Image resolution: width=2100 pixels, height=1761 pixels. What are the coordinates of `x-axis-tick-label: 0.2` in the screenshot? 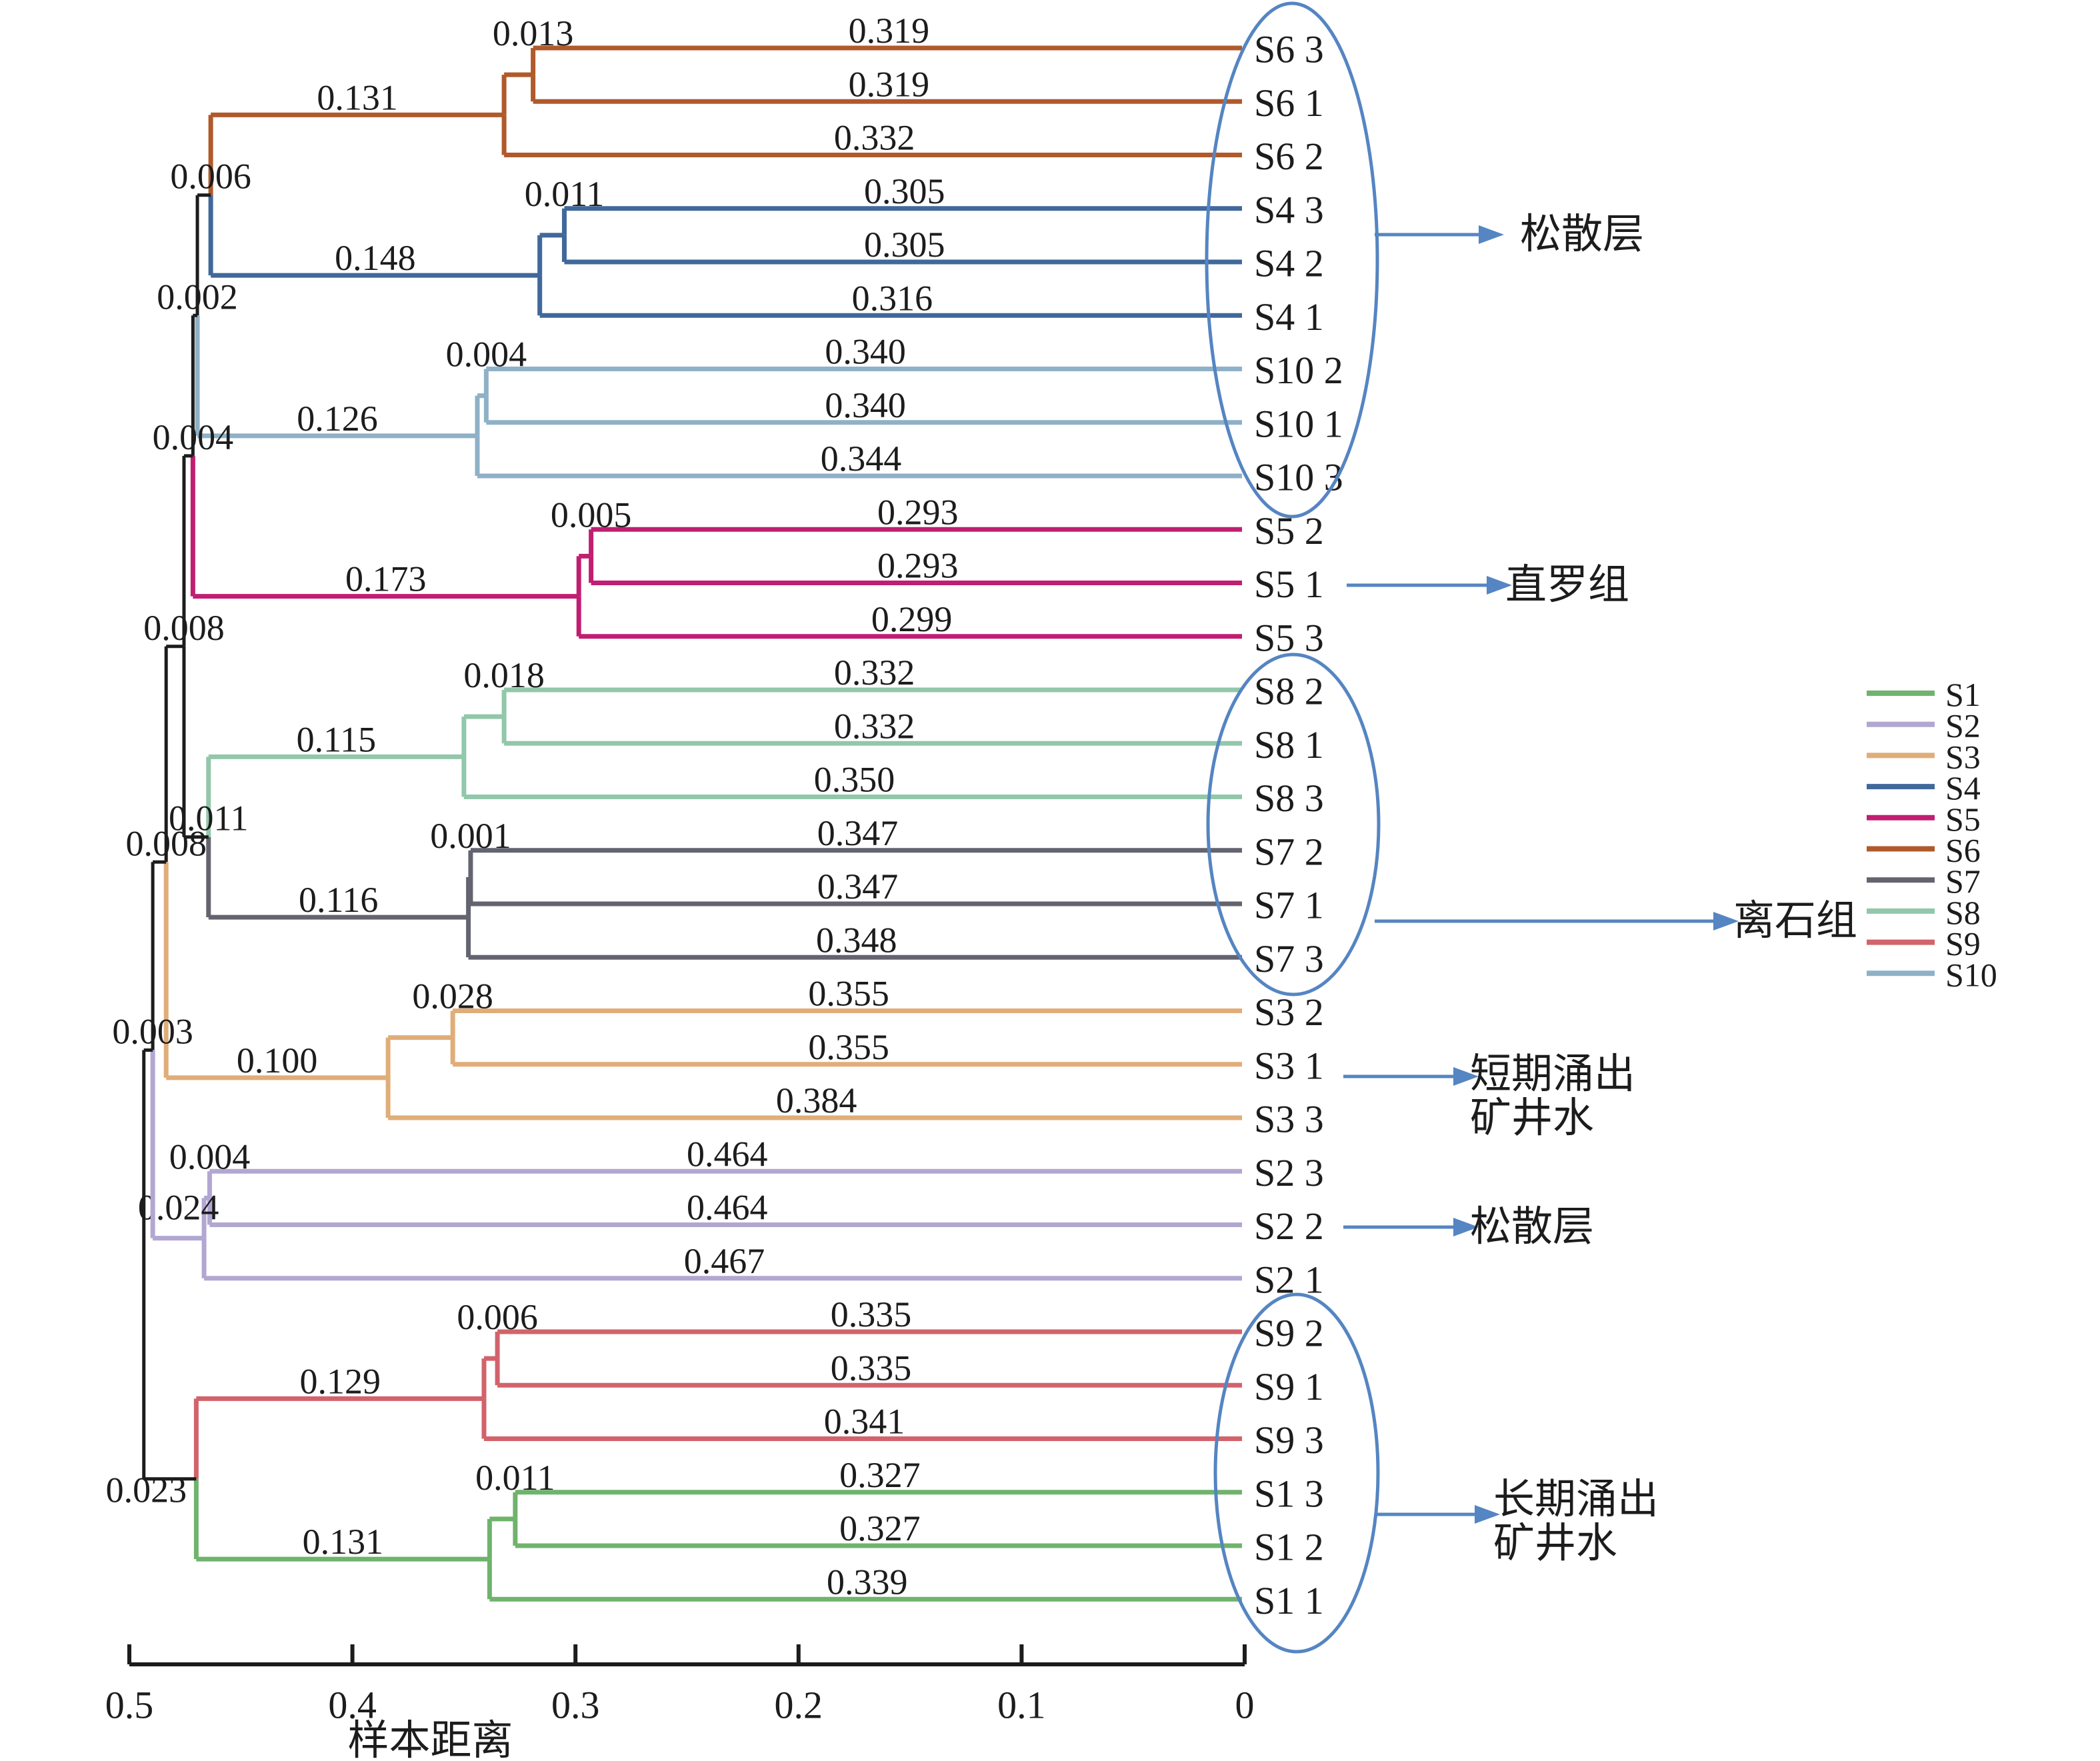 It's located at (799, 1705).